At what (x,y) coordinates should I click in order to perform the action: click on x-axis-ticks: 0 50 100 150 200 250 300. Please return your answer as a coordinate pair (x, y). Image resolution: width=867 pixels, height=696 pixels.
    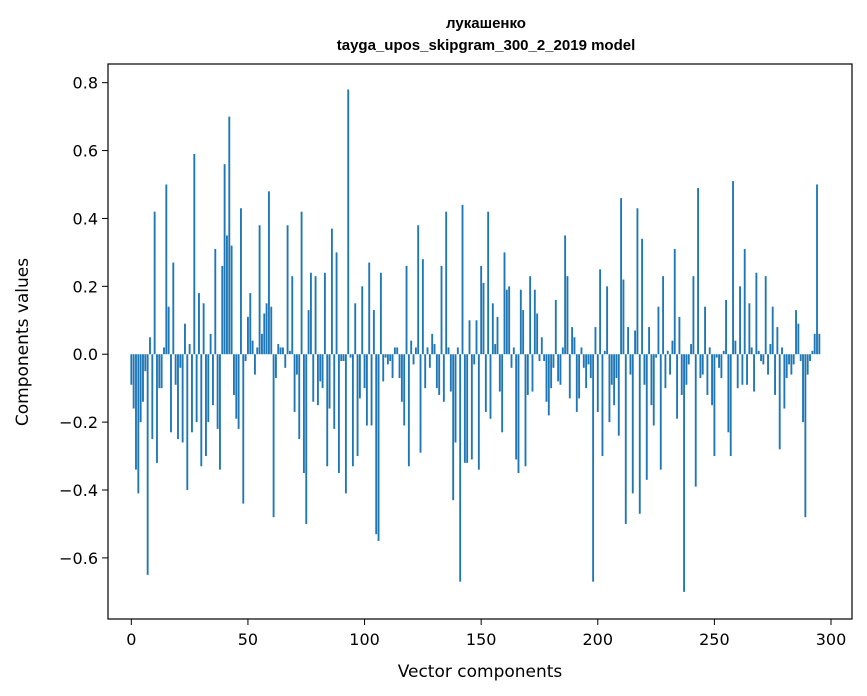
    Looking at the image, I should click on (486, 634).